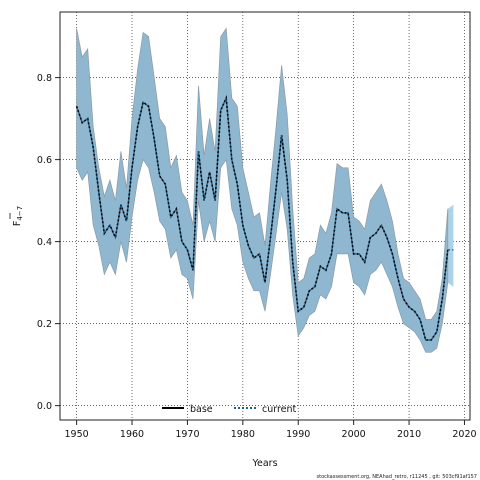 The width and height of the screenshot is (480, 480). I want to click on y-axis-title-subscript: 4−7, so click(20, 213).